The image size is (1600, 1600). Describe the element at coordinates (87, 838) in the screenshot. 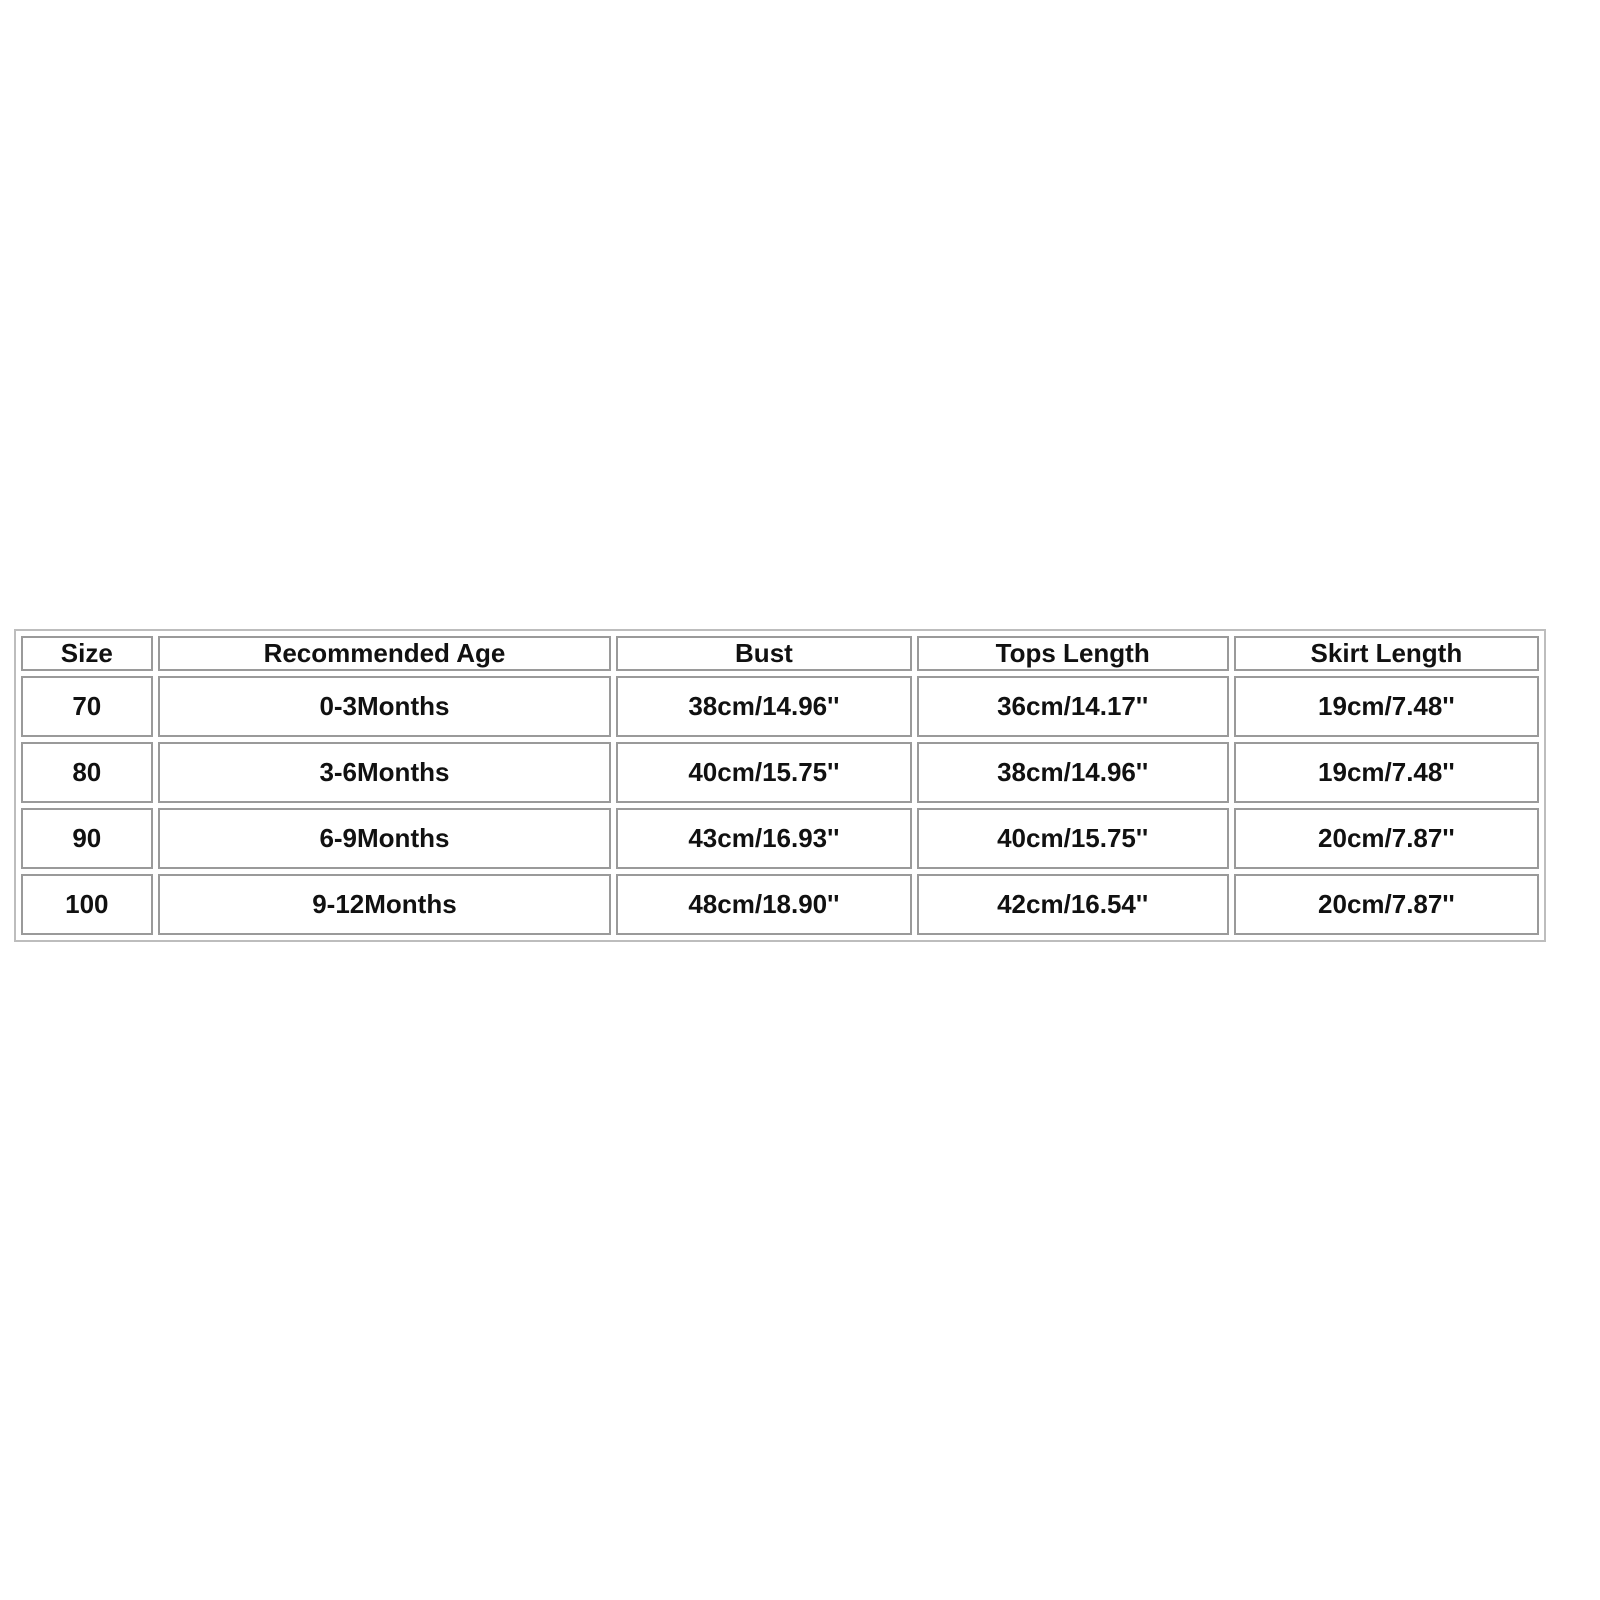

I see `cell-size: 90` at that location.